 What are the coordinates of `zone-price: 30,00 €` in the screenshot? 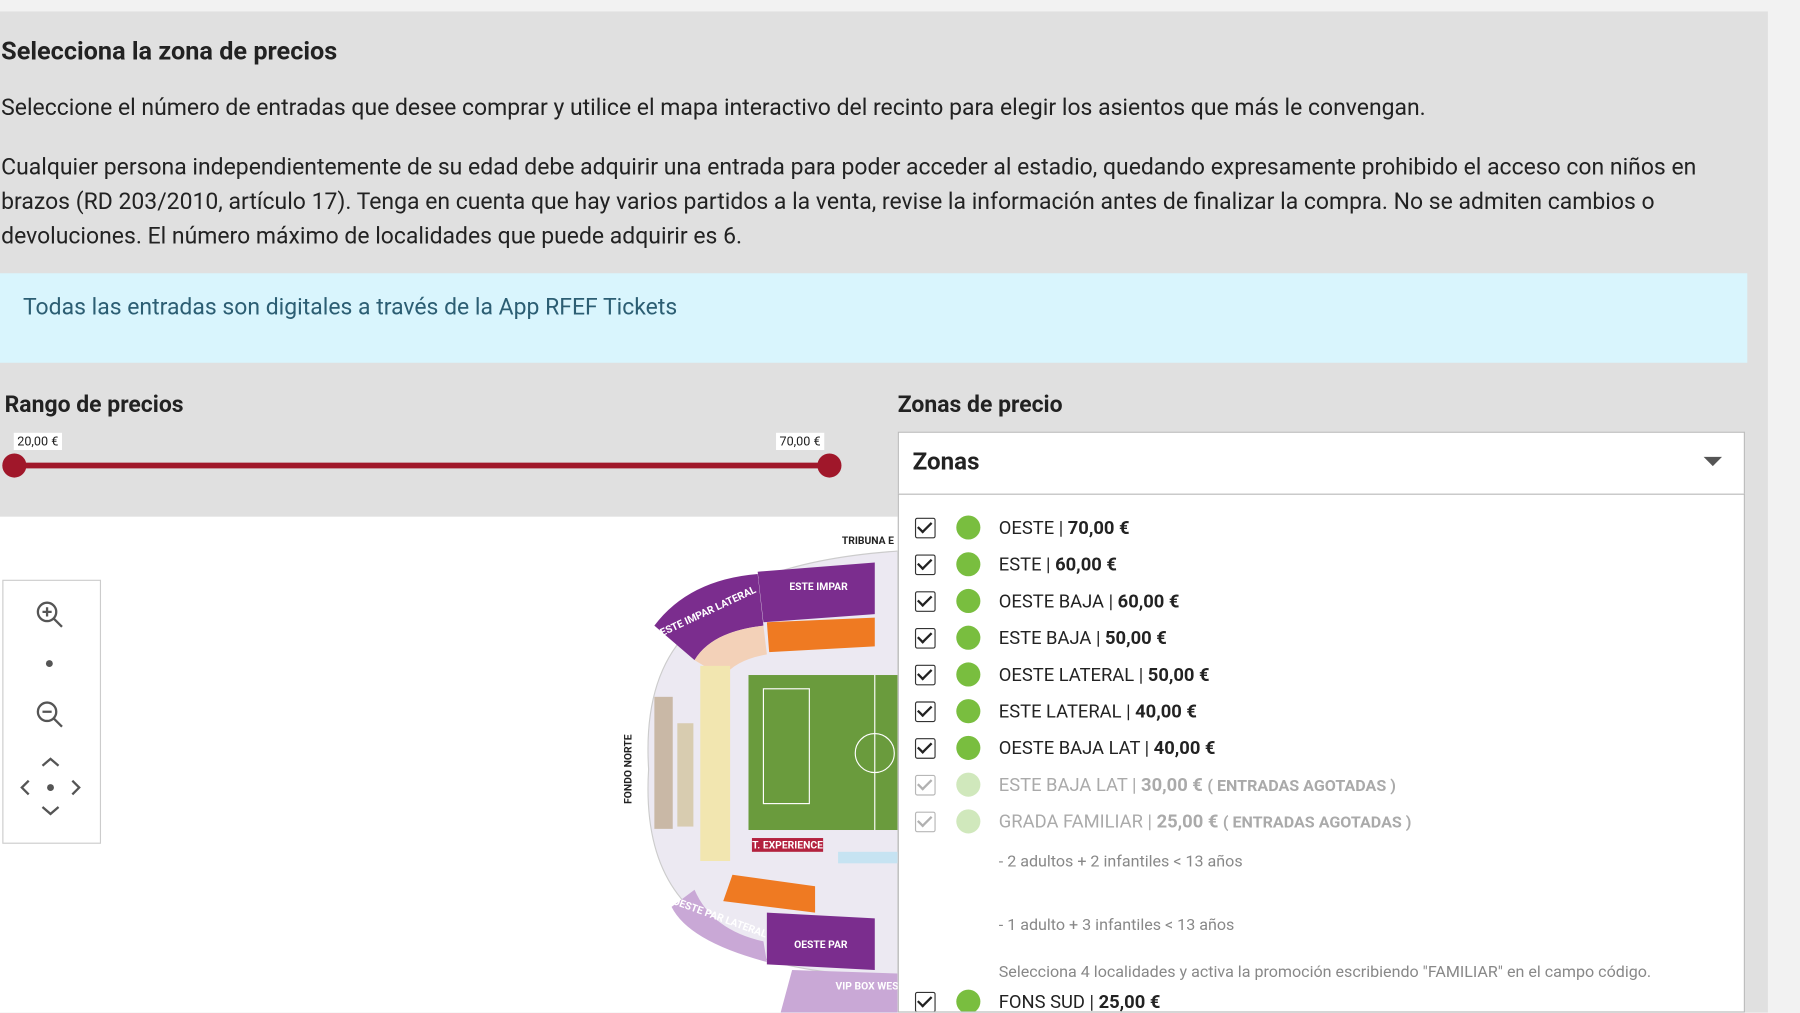 It's located at (1172, 784).